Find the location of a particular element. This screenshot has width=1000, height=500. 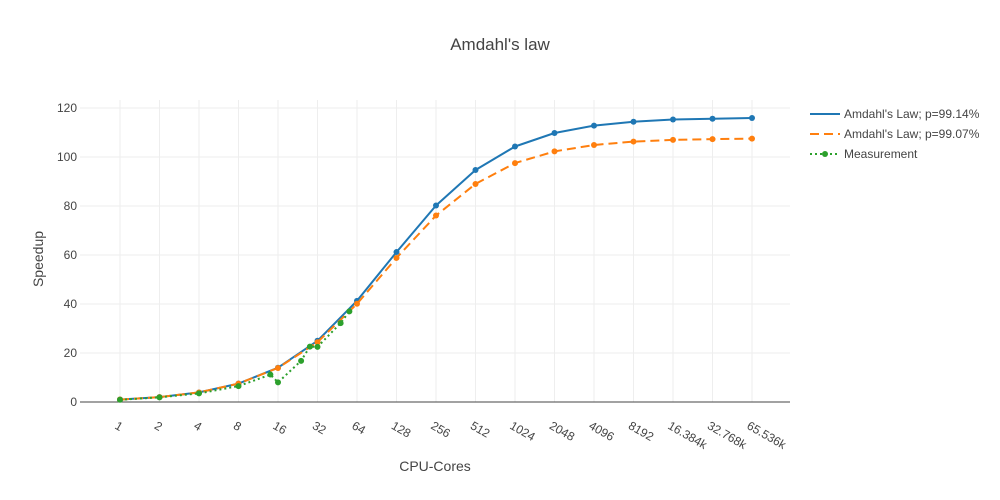

x-tick-label: 1024 is located at coordinates (523, 431).